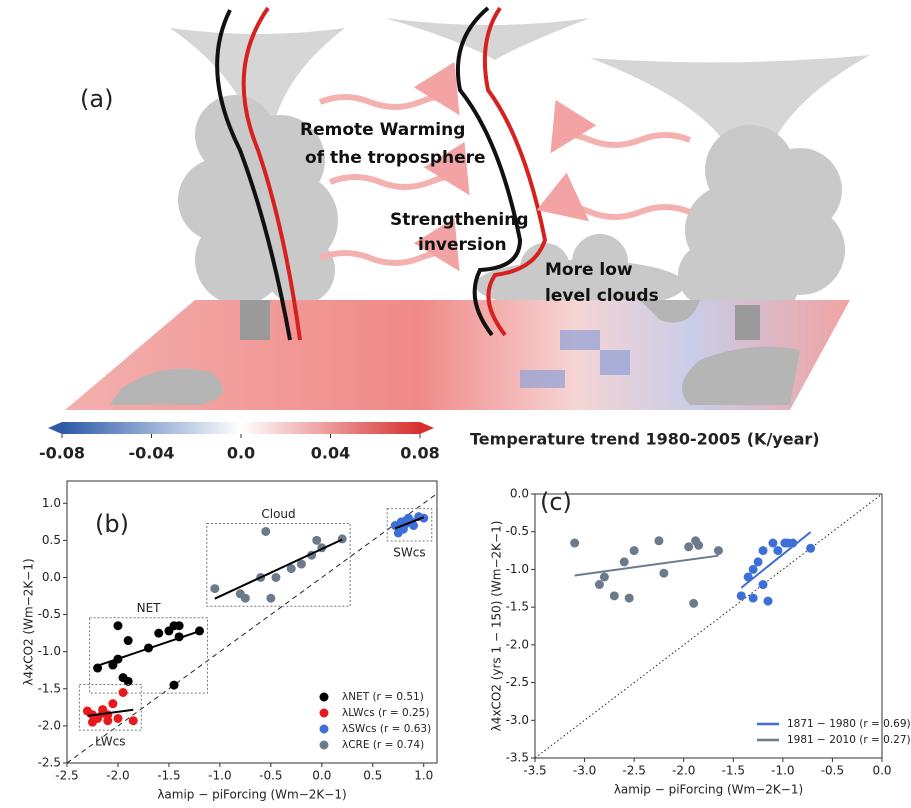  I want to click on colorbar-tick-label: -0.08, so click(62, 453).